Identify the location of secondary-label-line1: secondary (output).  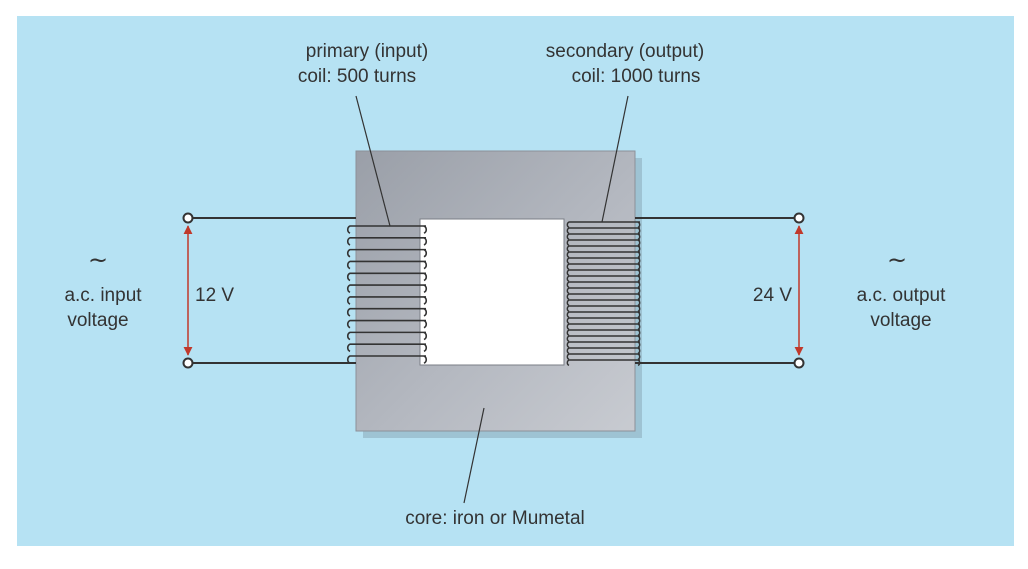
(625, 51).